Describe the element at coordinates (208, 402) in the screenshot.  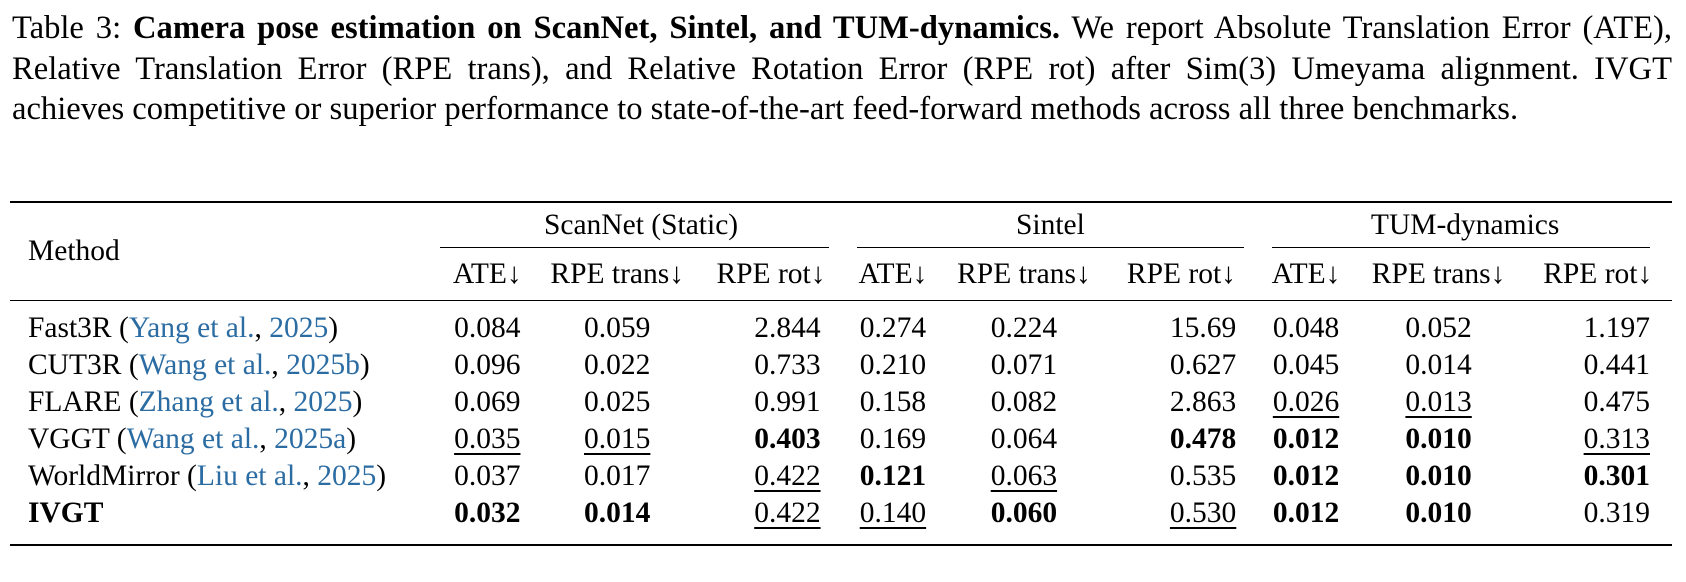
I see `cite-authors-link: Zhang et al.` at that location.